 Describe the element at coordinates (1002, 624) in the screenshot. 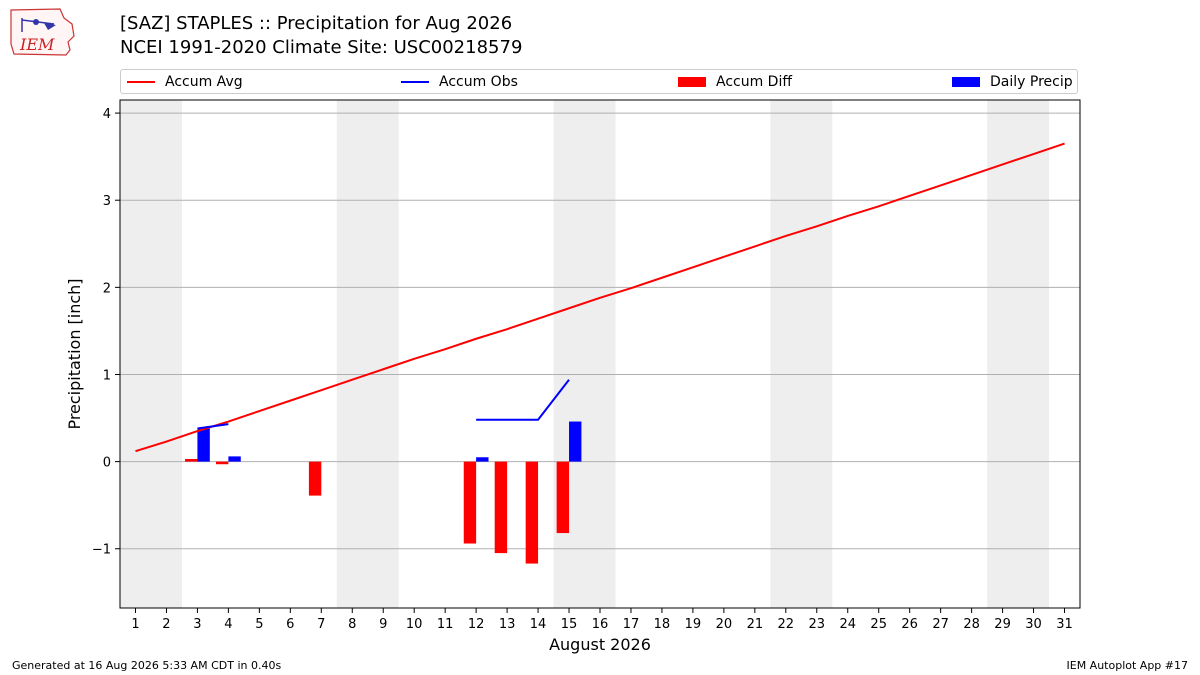

I see `x-tick-label-29: 29` at that location.